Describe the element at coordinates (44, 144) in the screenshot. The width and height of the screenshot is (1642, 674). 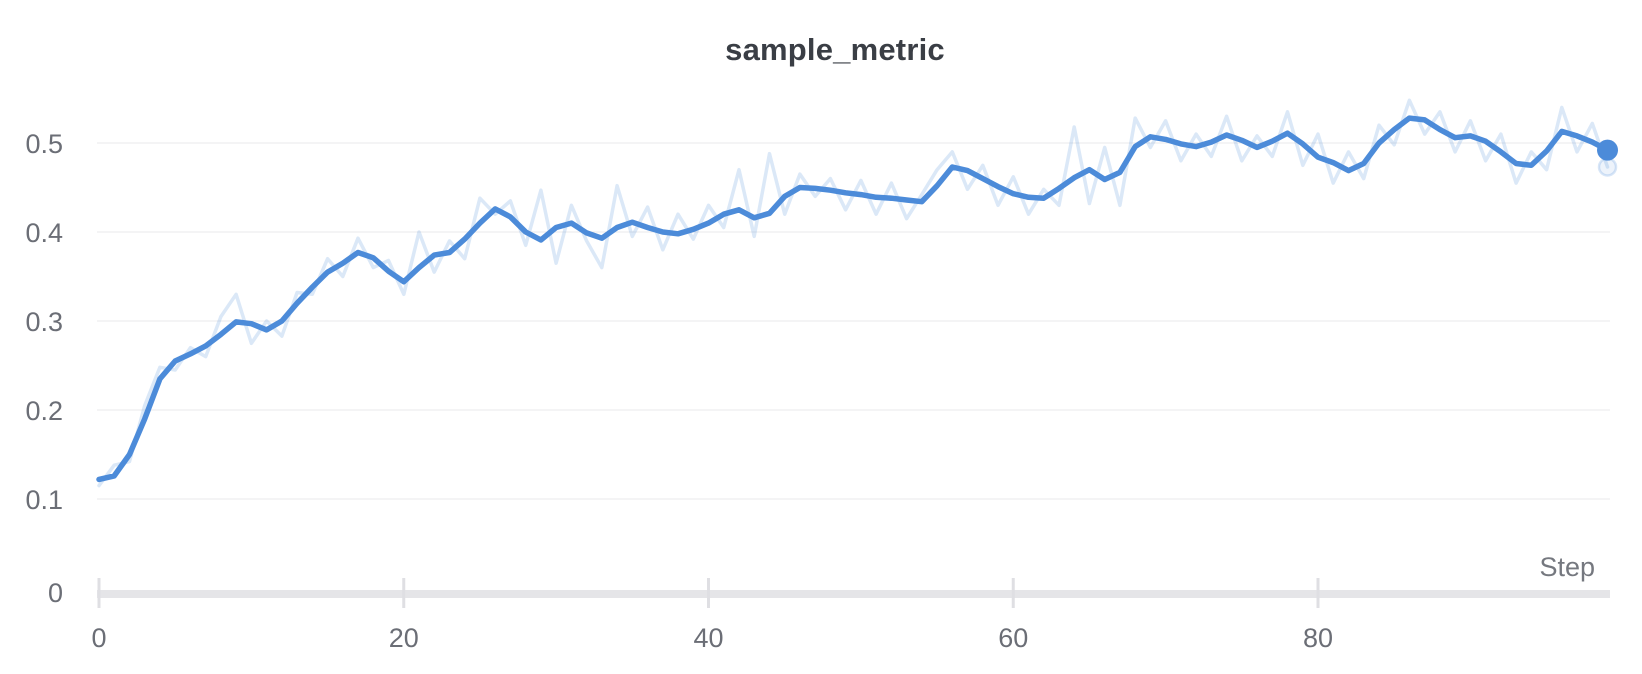
I see `y-tick-label: 0.5` at that location.